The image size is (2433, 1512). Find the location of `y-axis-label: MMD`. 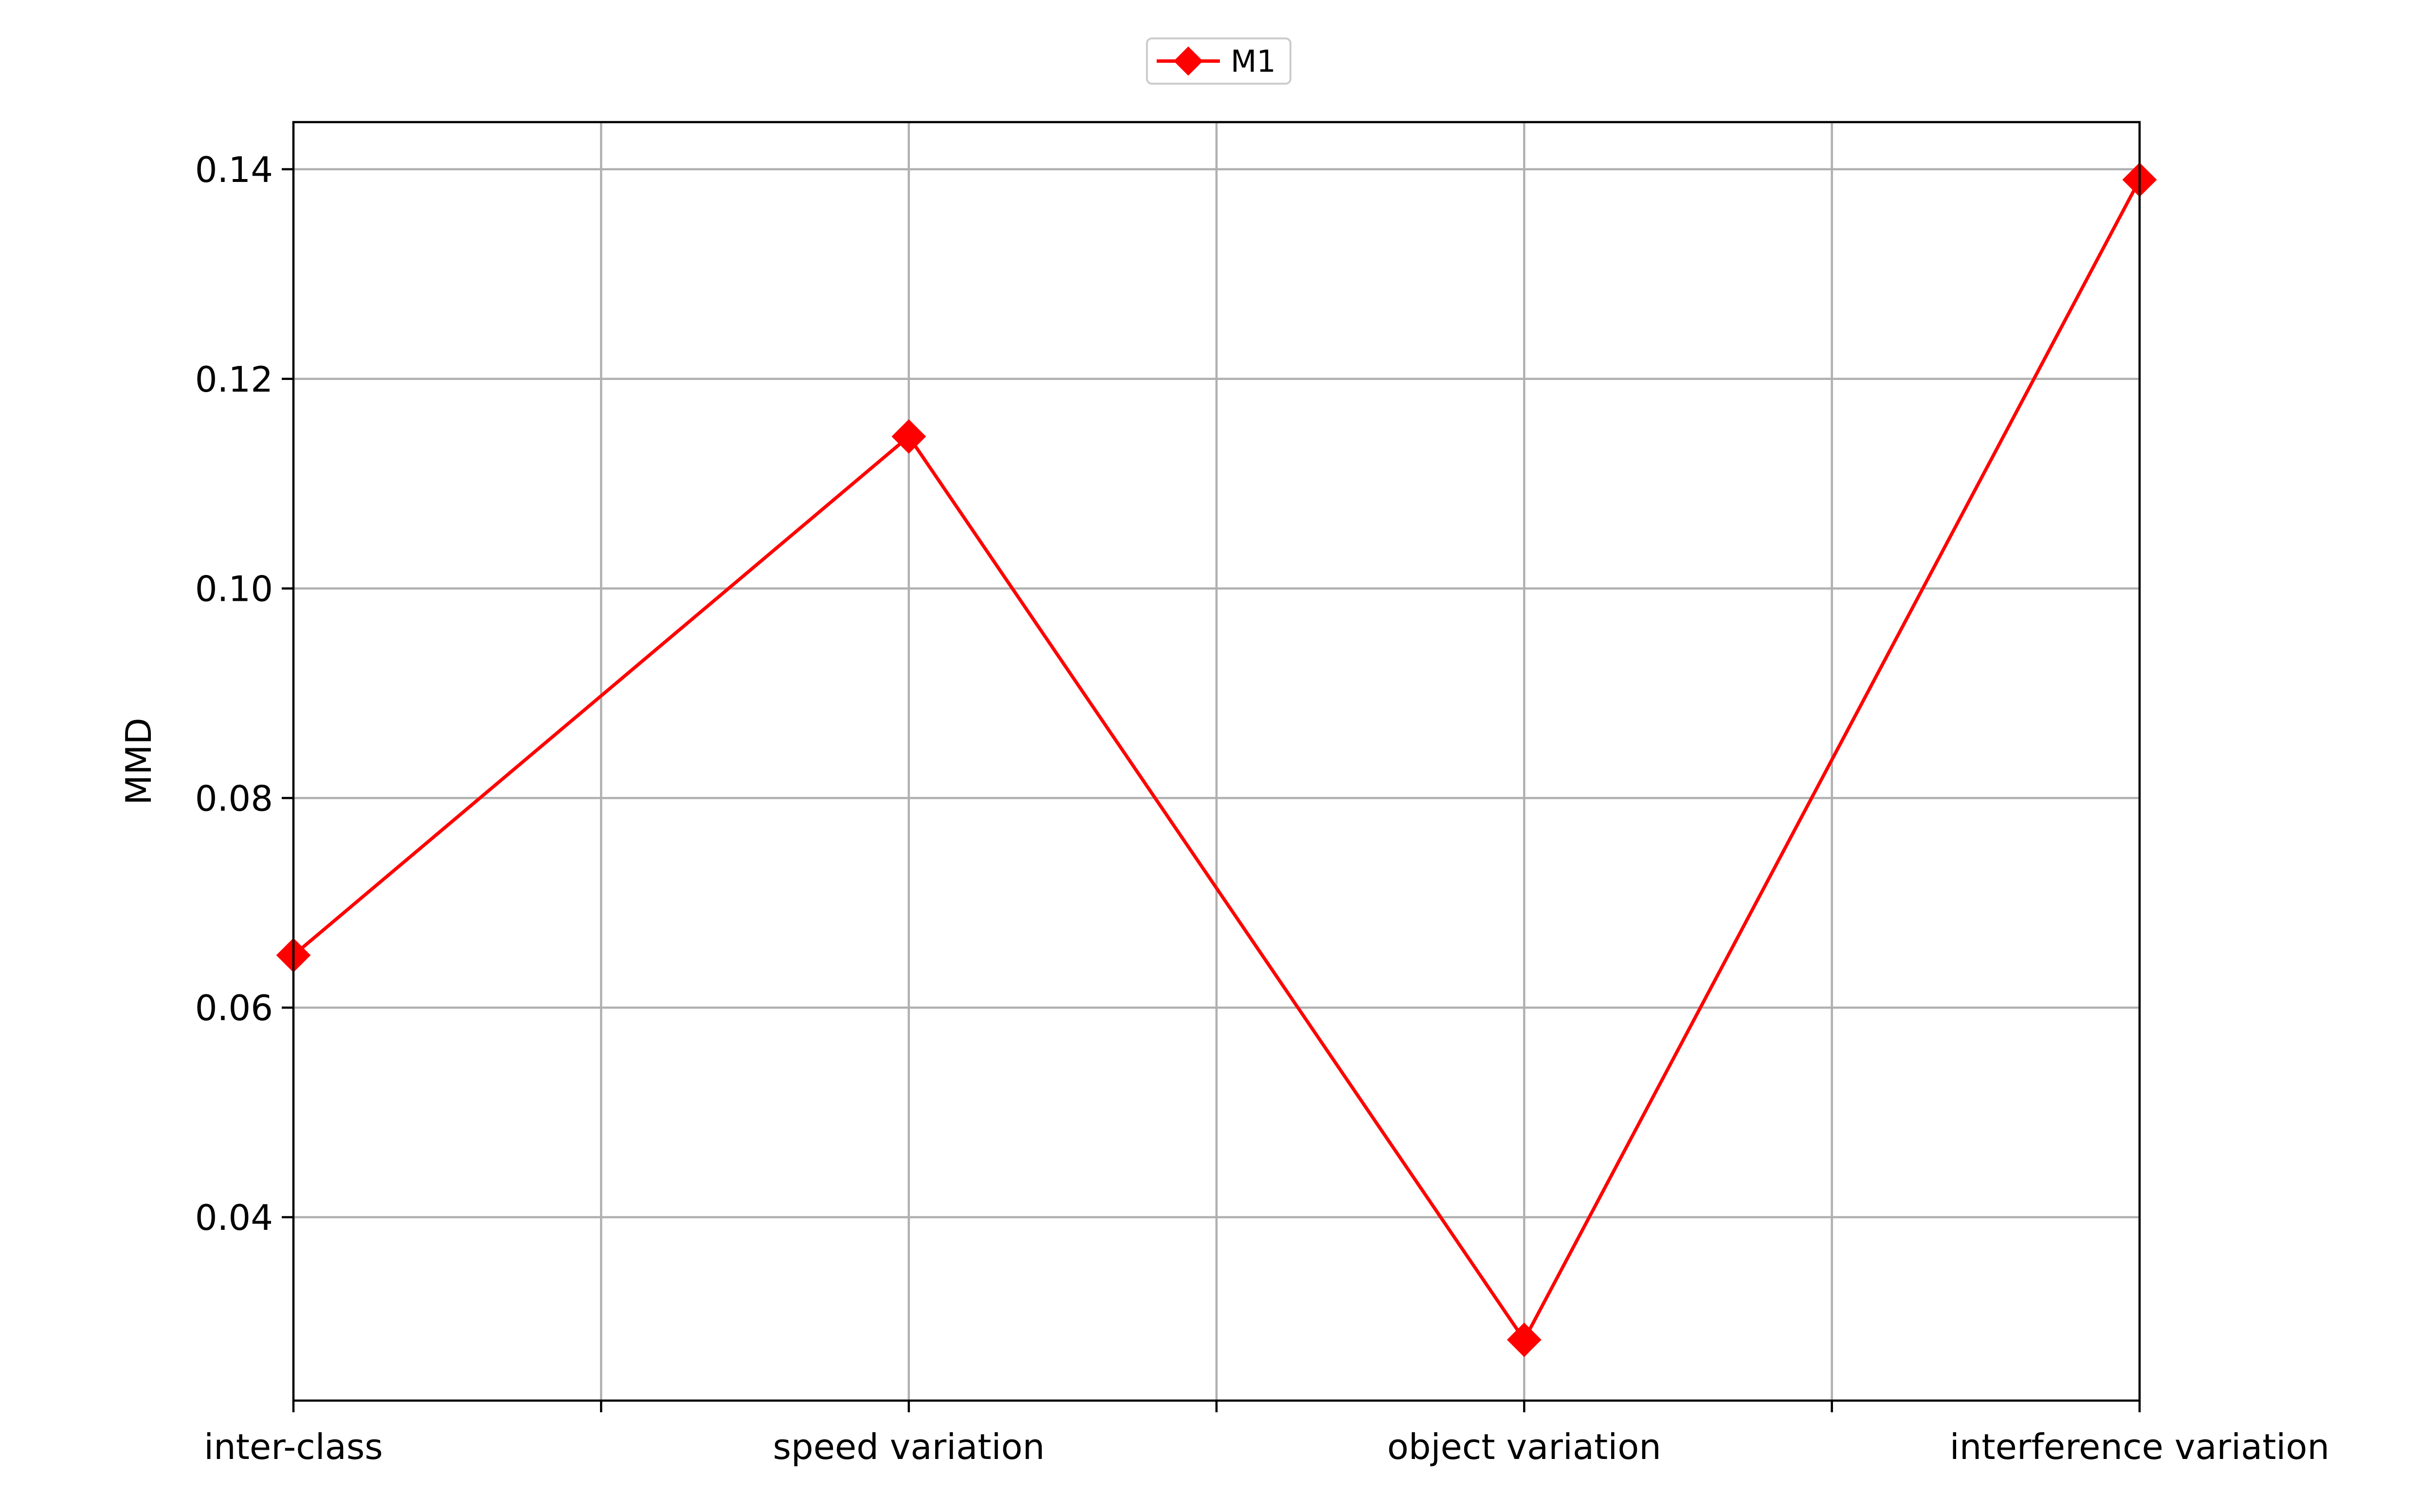

y-axis-label: MMD is located at coordinates (138, 761).